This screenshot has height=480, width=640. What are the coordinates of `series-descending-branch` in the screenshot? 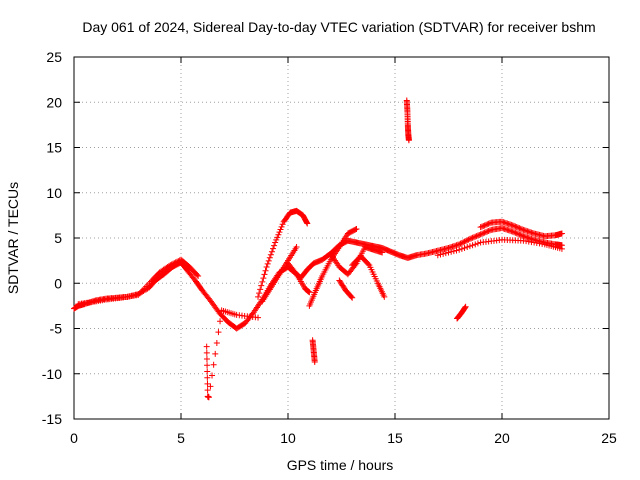 It's located at (299, 278).